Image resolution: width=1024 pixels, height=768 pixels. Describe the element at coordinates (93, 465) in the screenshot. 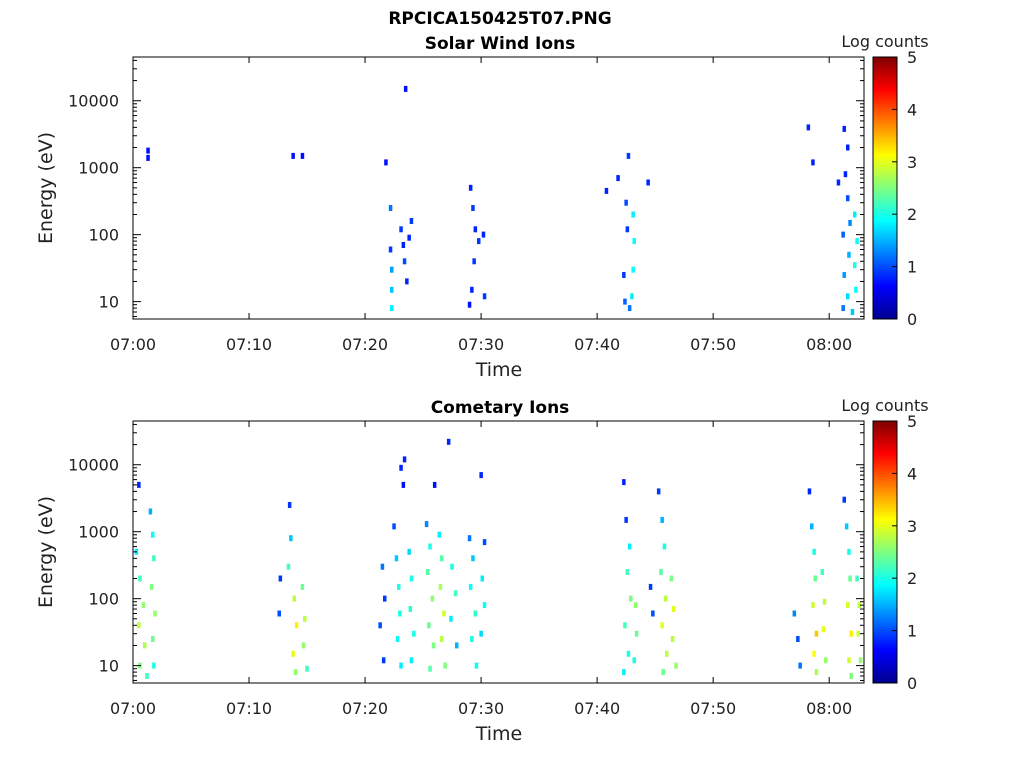

I see `y-tick-label: 10000` at that location.